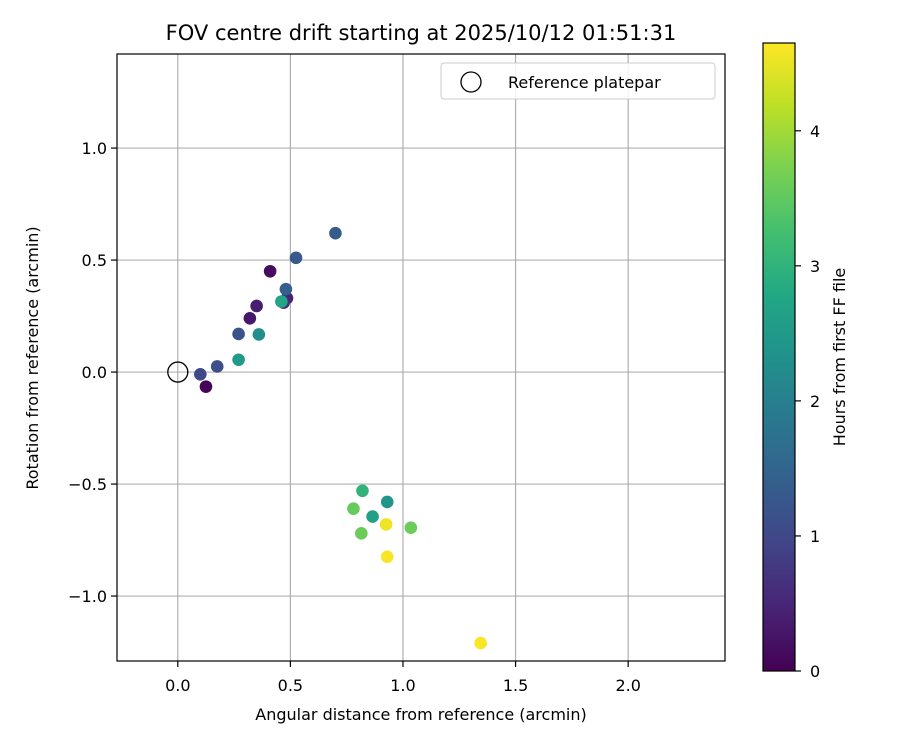 Image resolution: width=900 pixels, height=750 pixels. What do you see at coordinates (87, 596) in the screenshot?
I see `y-tick-label: −1.0` at bounding box center [87, 596].